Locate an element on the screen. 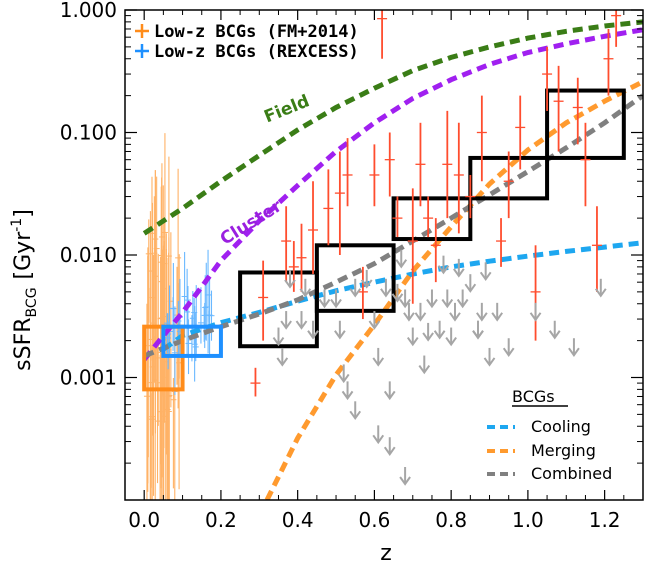 This screenshot has height=567, width=648. y-axis-label: sSFRBCG [Gyr-1] is located at coordinates (24, 290).